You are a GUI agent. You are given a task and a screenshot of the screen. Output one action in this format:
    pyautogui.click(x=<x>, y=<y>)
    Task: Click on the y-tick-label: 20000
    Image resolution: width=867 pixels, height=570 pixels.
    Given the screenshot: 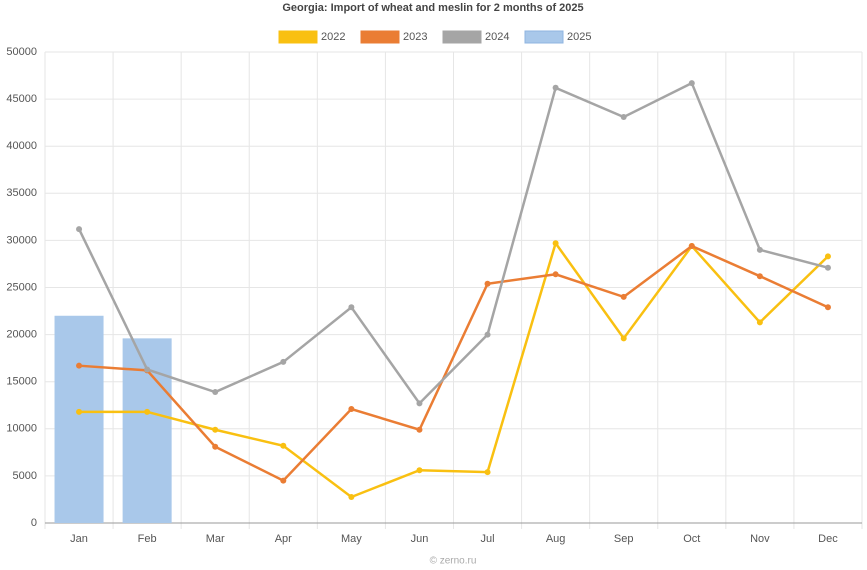 What is the action you would take?
    pyautogui.click(x=21, y=335)
    